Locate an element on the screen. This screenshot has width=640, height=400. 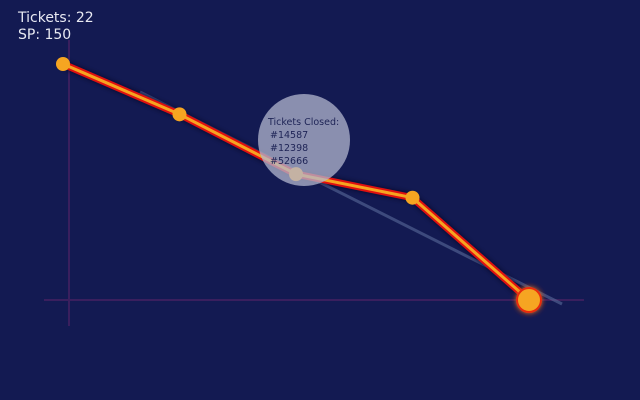
stats-panel: Tickets: 22 SP: 150 is located at coordinates (56, 27).